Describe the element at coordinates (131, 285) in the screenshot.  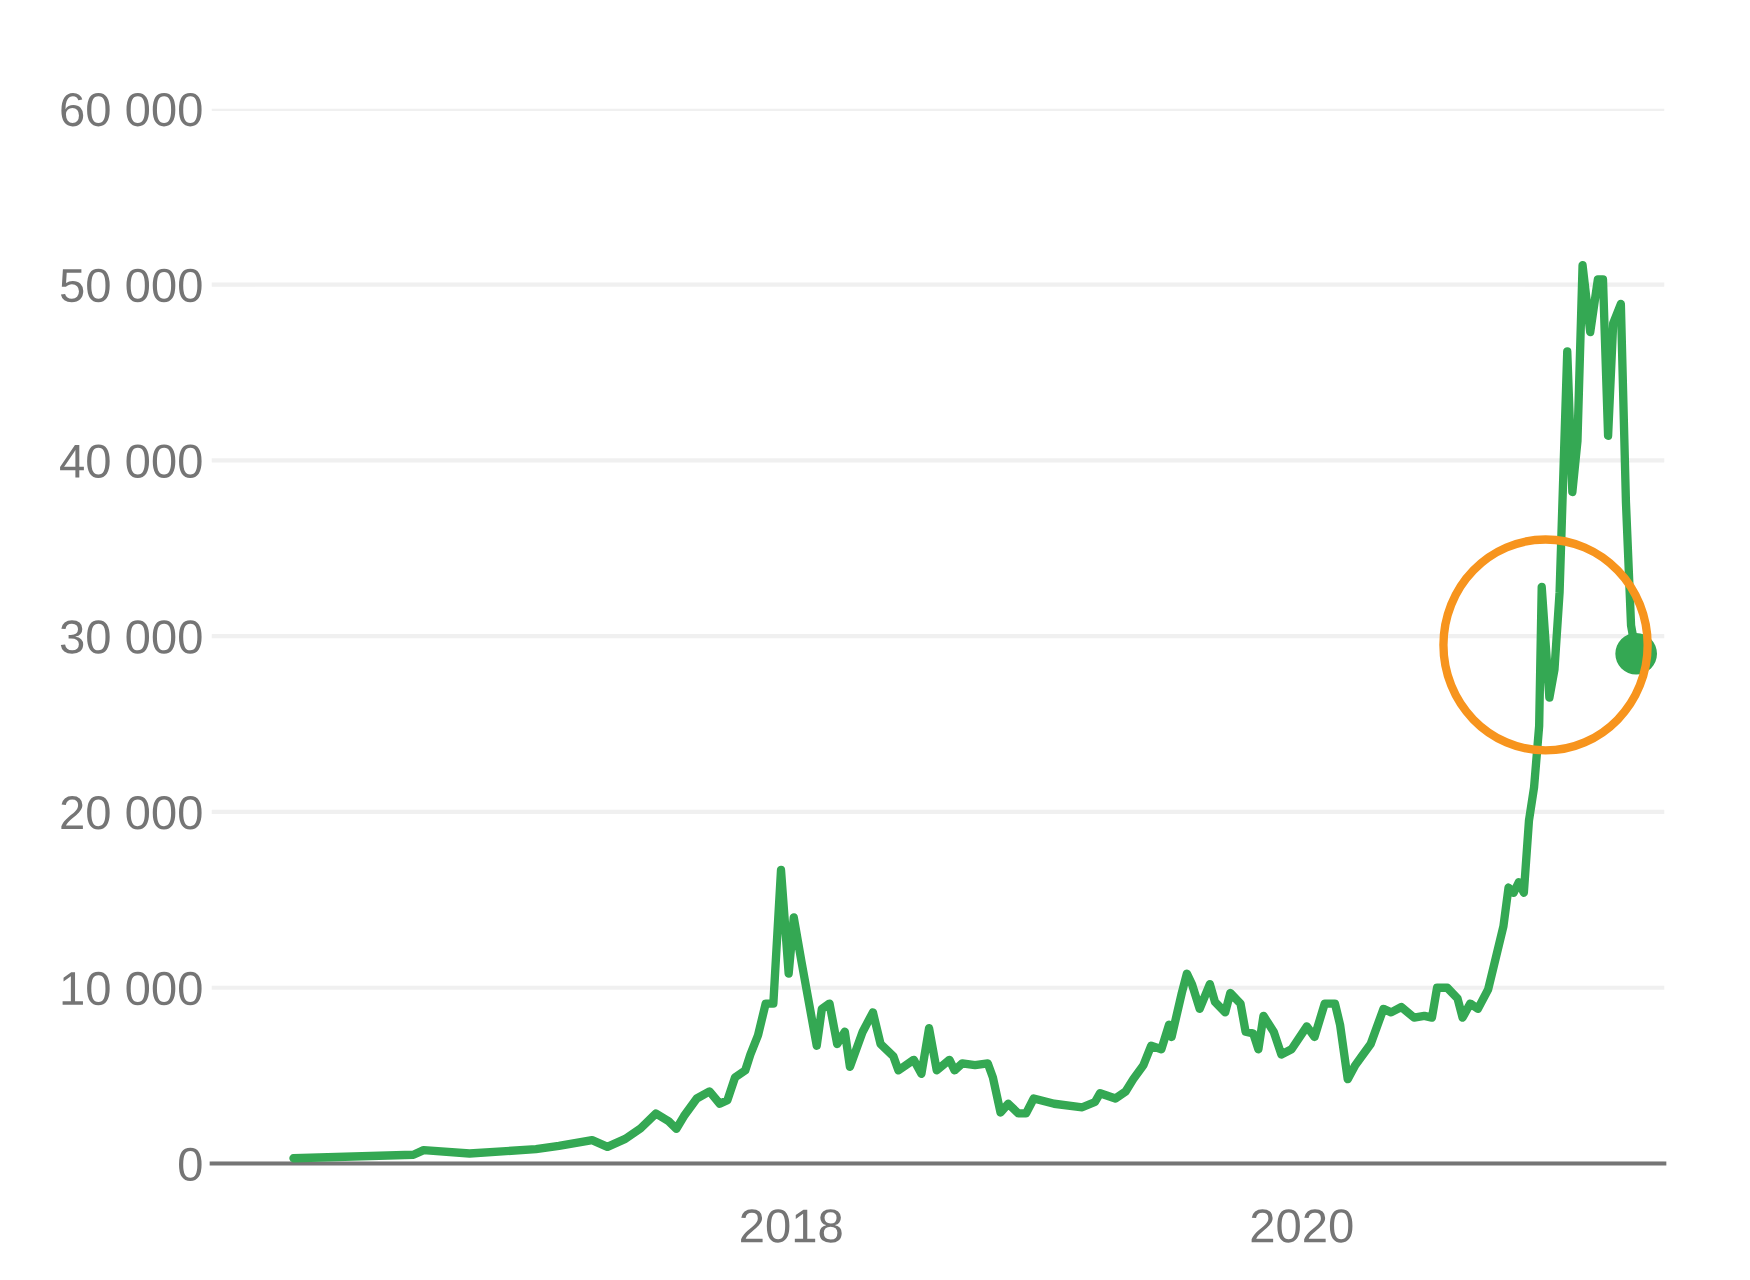
I see `y-tick-label: 50 000` at that location.